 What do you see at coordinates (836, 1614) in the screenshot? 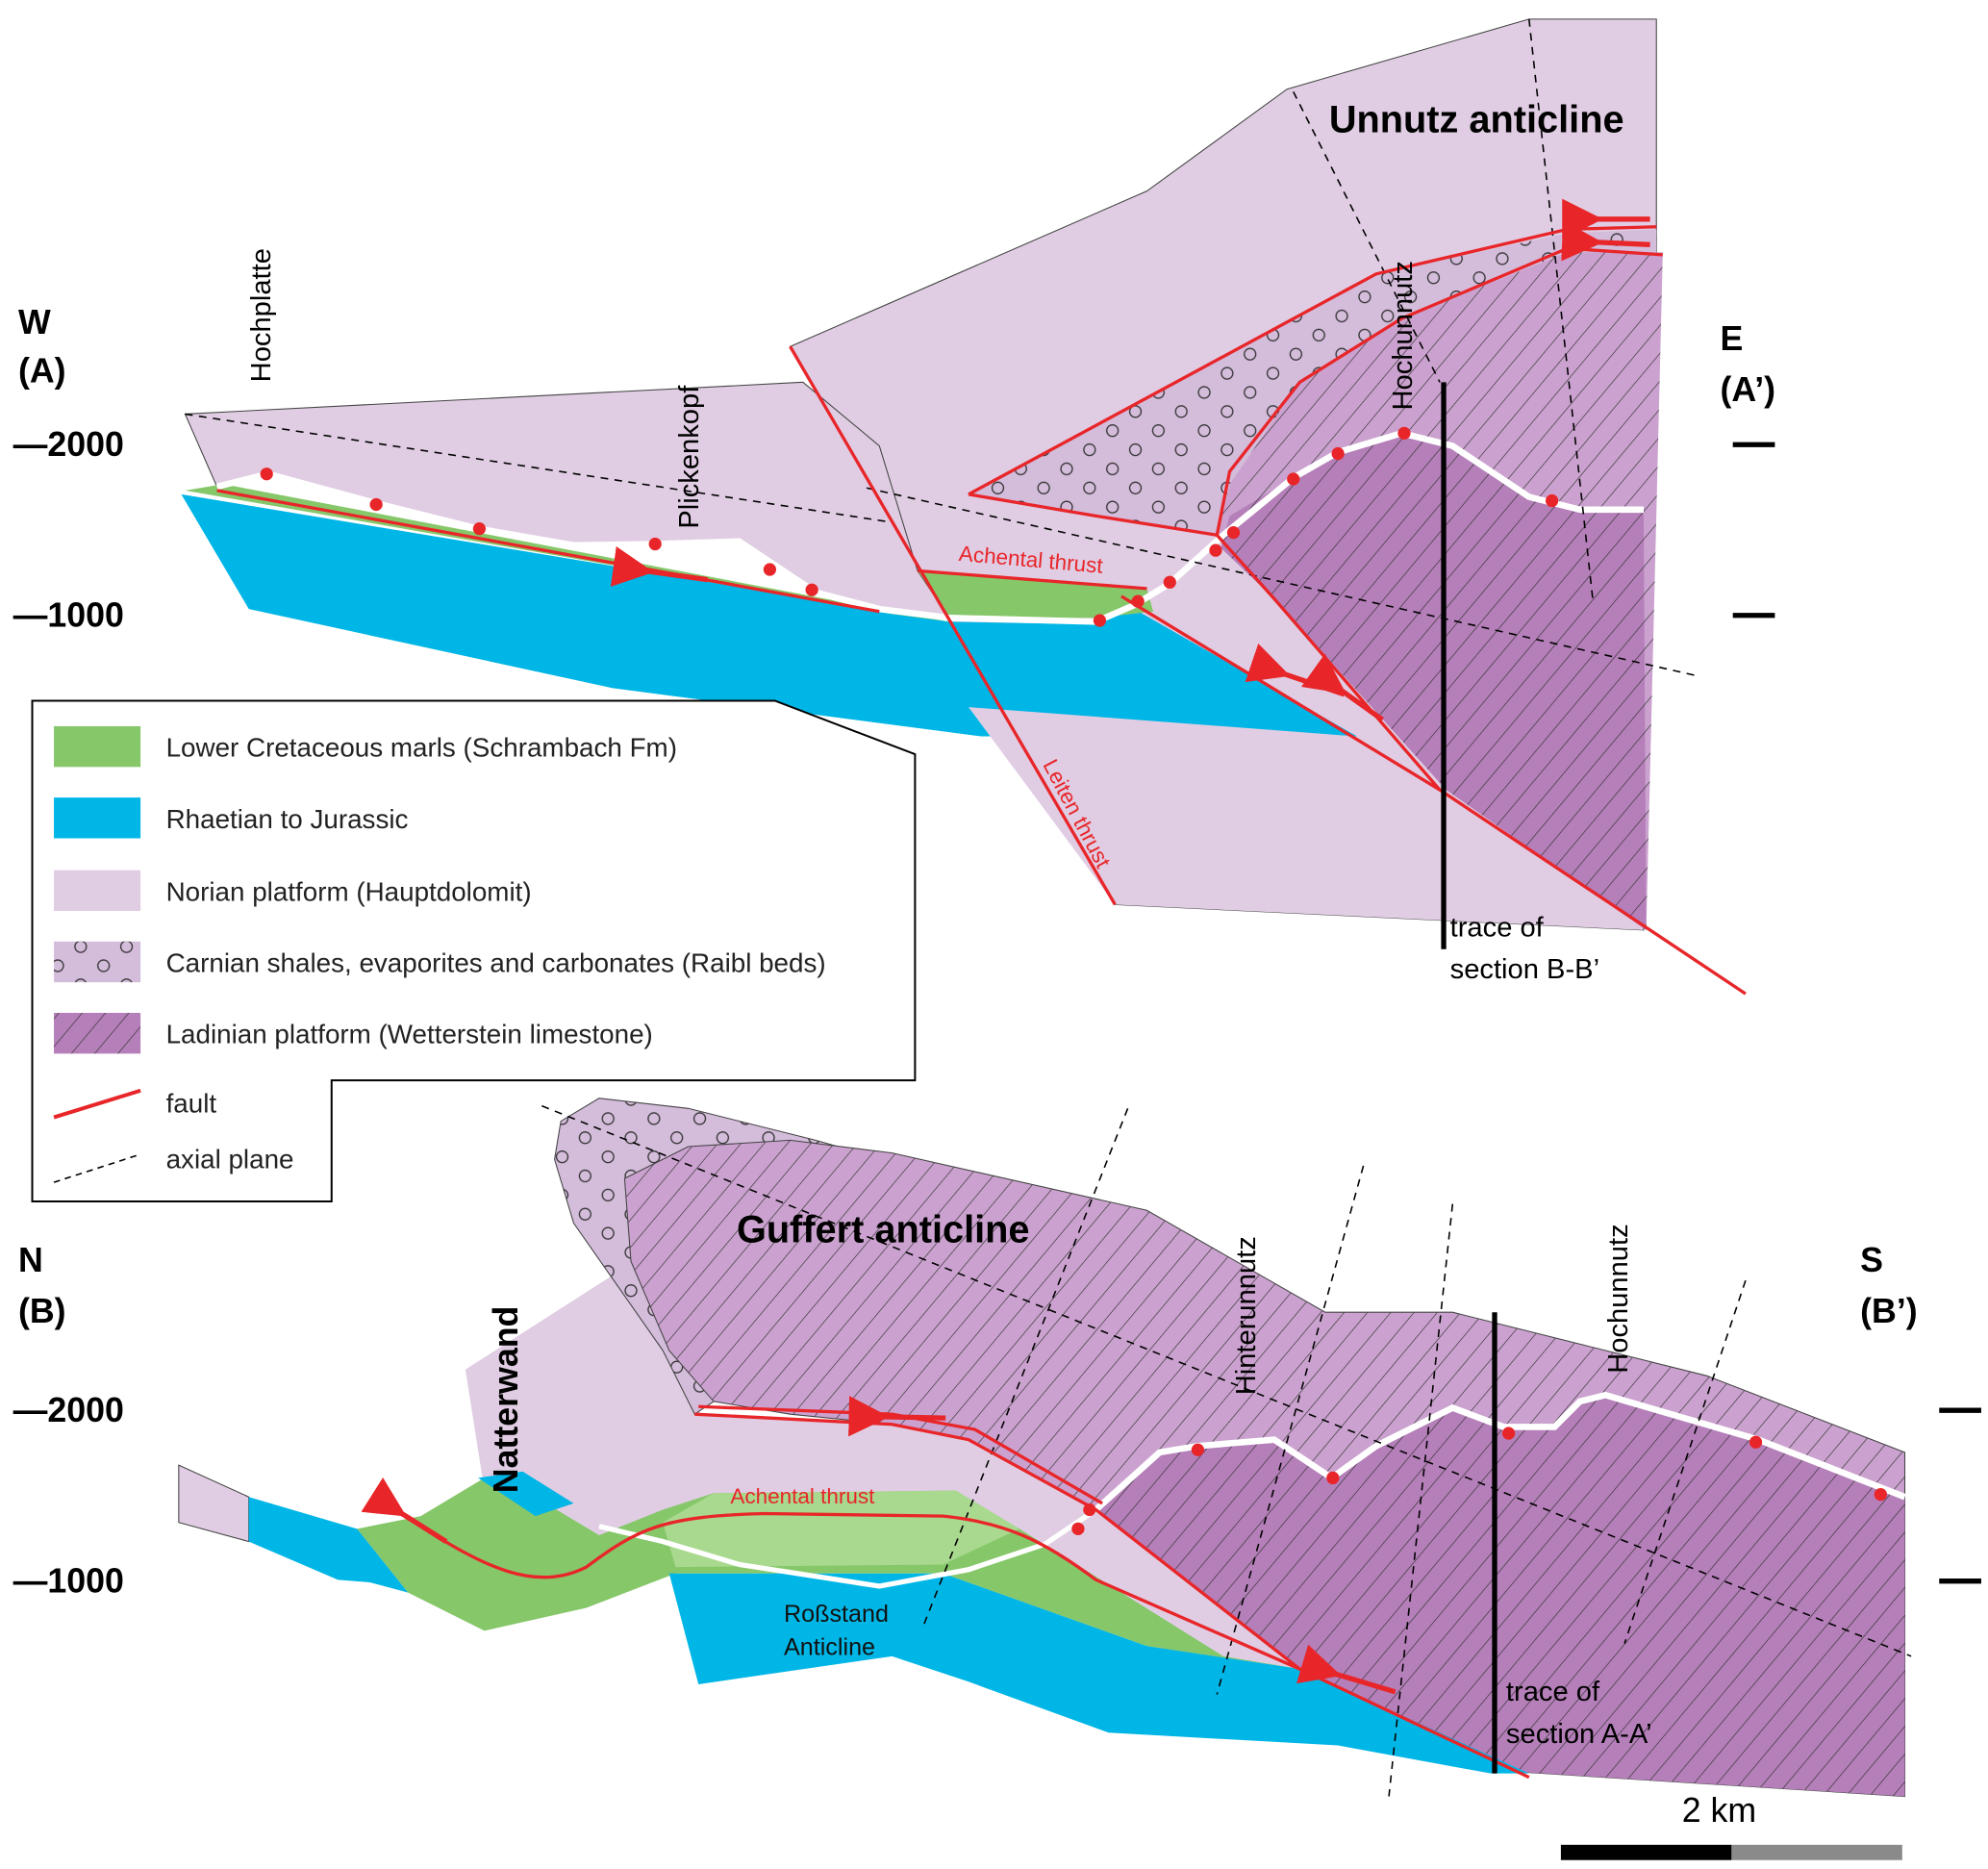
I see `rossstand-label-1: Roßstand` at bounding box center [836, 1614].